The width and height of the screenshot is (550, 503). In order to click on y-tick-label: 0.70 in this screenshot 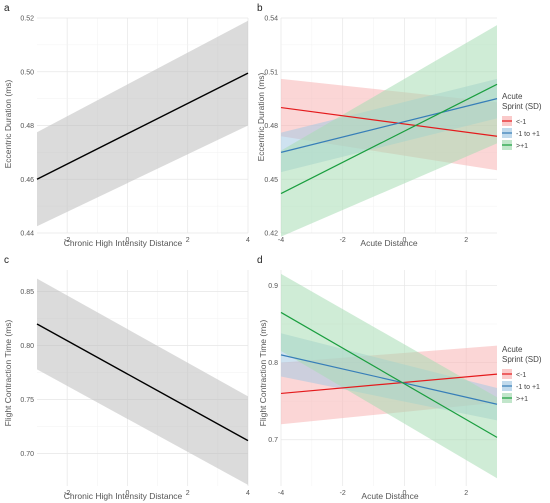, I will do `click(27, 454)`.